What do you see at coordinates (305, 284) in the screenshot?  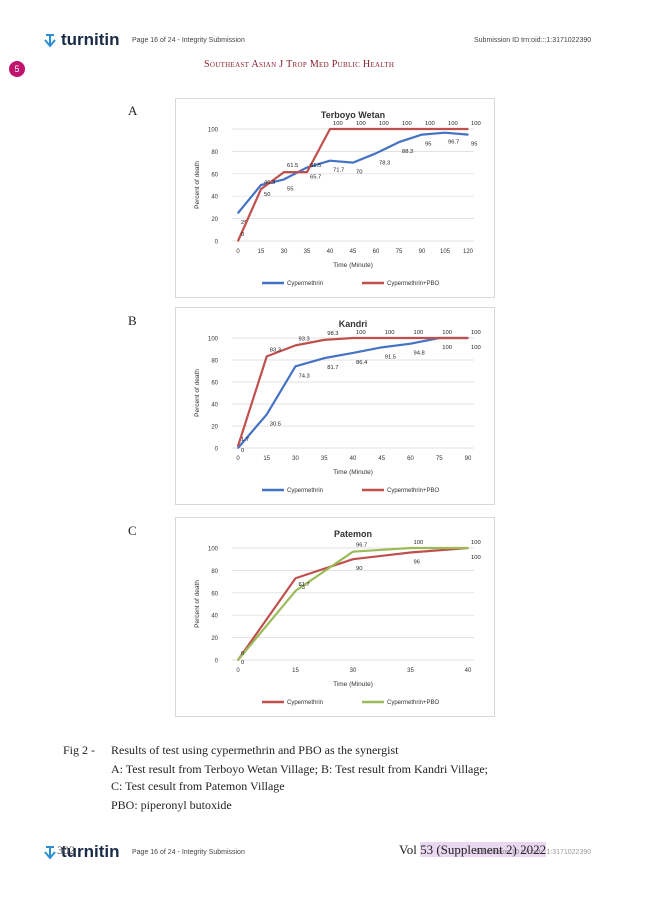 I see `legend-label-1: Cypermethrin` at bounding box center [305, 284].